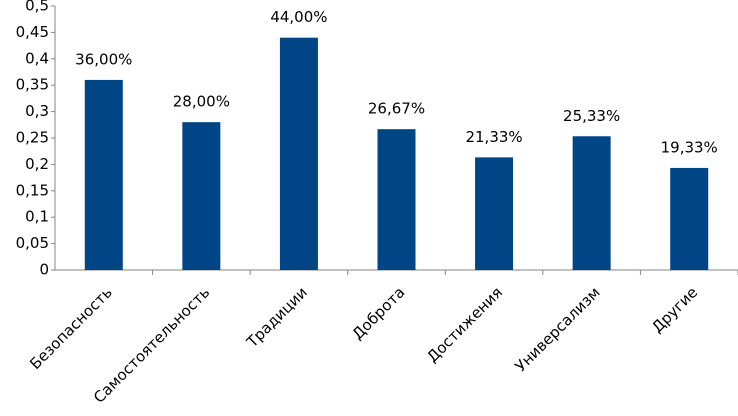 The image size is (738, 416). I want to click on y-tick-label: 0,2, so click(37, 164).